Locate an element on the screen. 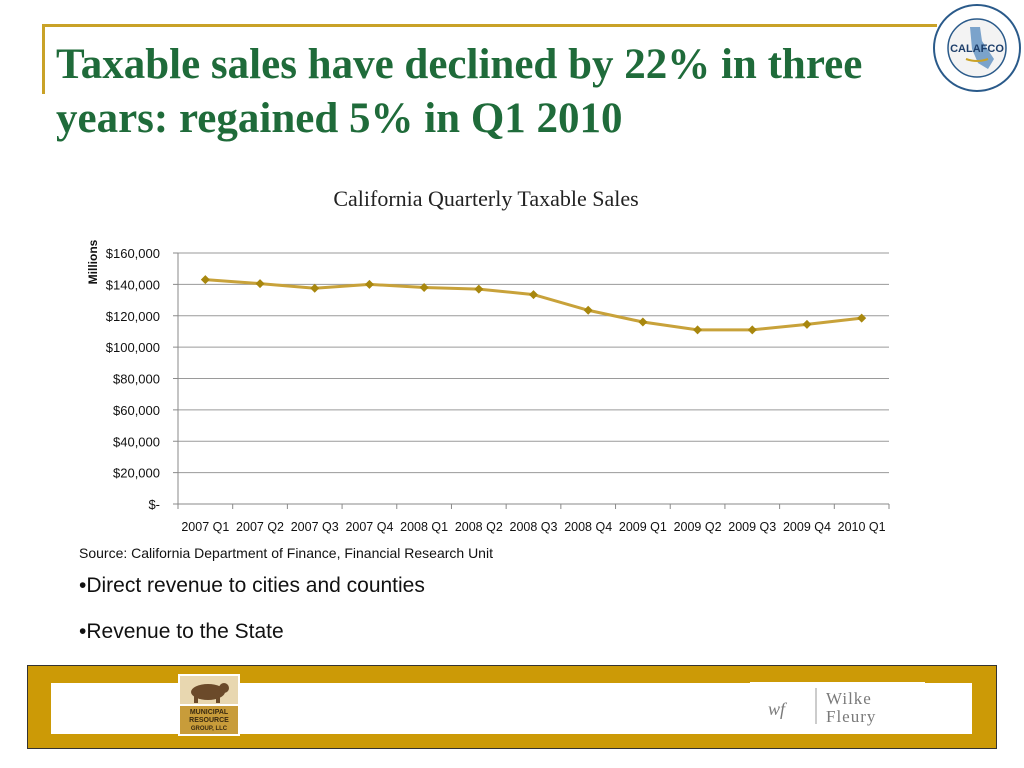 The height and width of the screenshot is (768, 1024). y-tick-label: $- is located at coordinates (154, 504).